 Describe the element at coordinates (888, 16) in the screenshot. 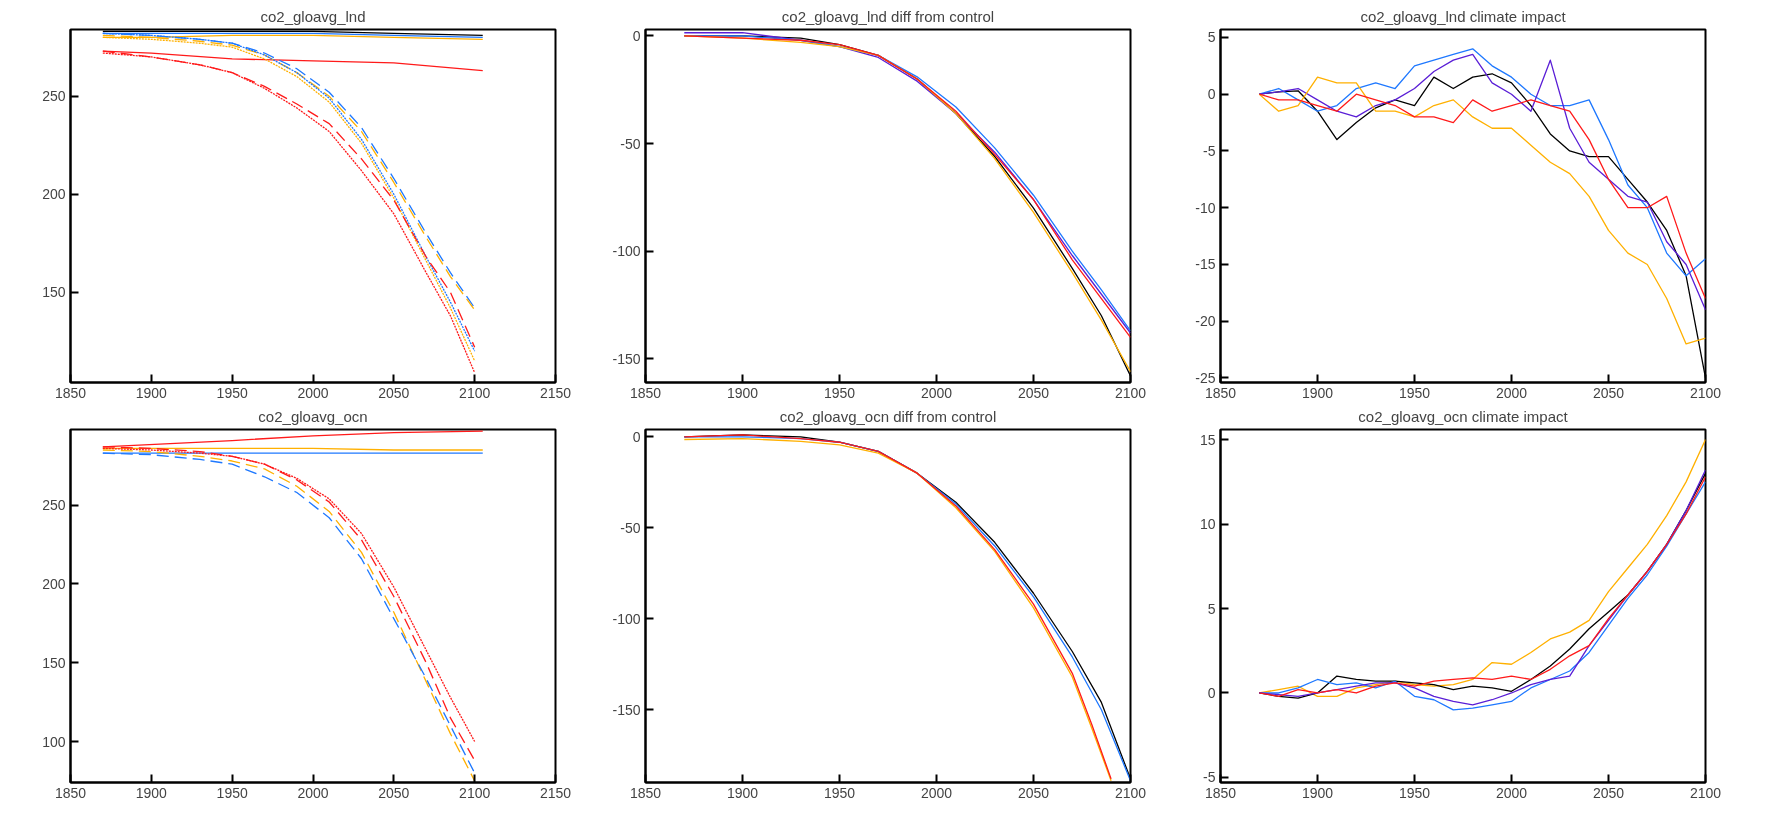

I see `chart-title: co2_gloavg_lnd diff from control` at that location.